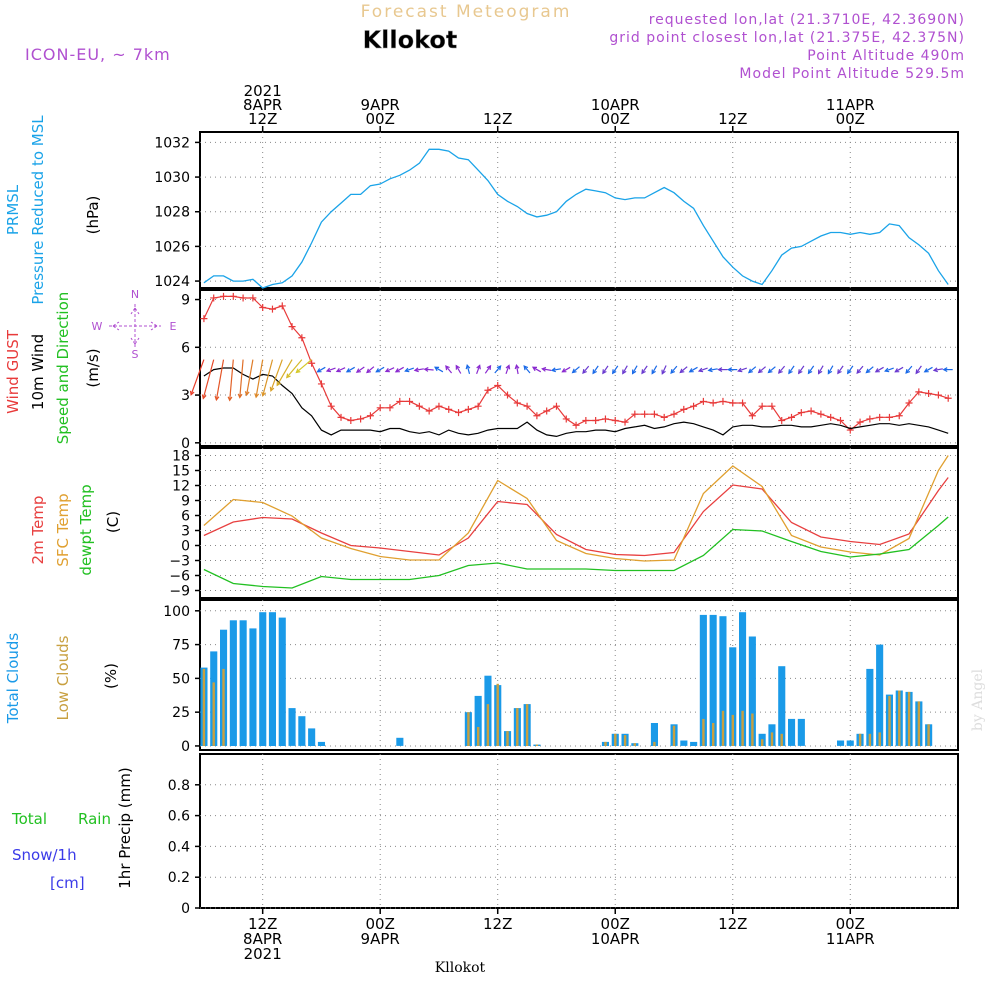 The width and height of the screenshot is (1000, 1000). I want to click on y-tick-label: 0, so click(185, 909).